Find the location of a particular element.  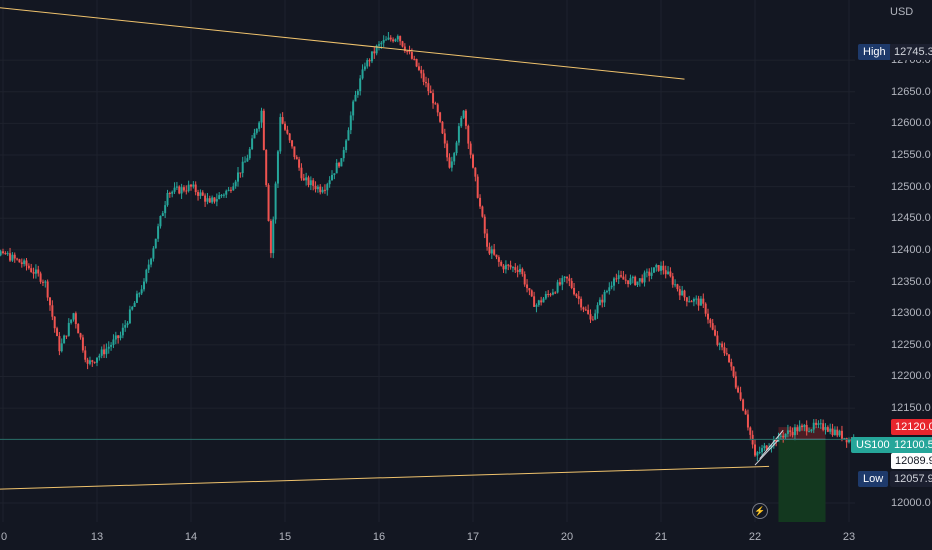

take-profit-zone is located at coordinates (802, 480).